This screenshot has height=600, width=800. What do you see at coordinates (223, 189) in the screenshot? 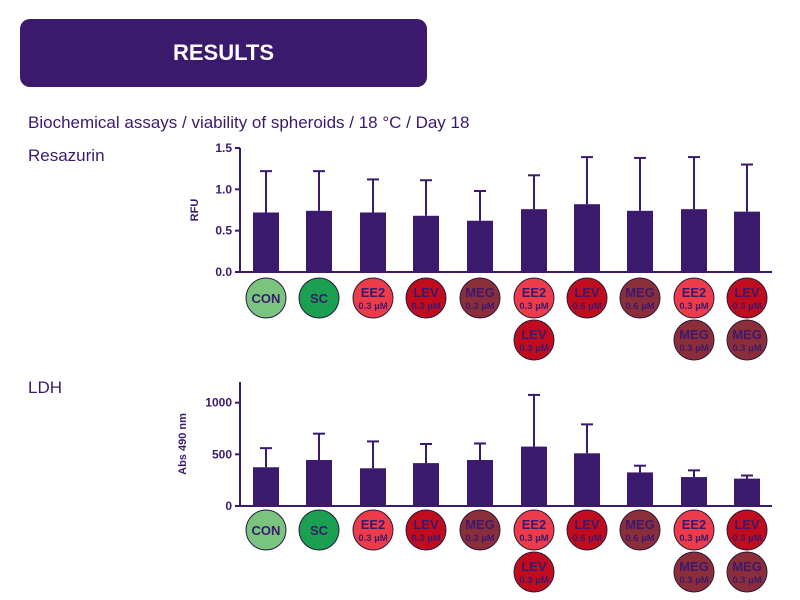
I see `y-tick-label: 1.0` at bounding box center [223, 189].